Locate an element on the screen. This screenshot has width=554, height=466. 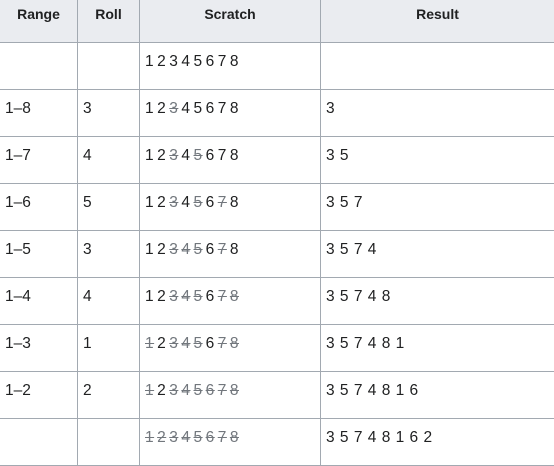
roll-cell: 5 is located at coordinates (109, 207).